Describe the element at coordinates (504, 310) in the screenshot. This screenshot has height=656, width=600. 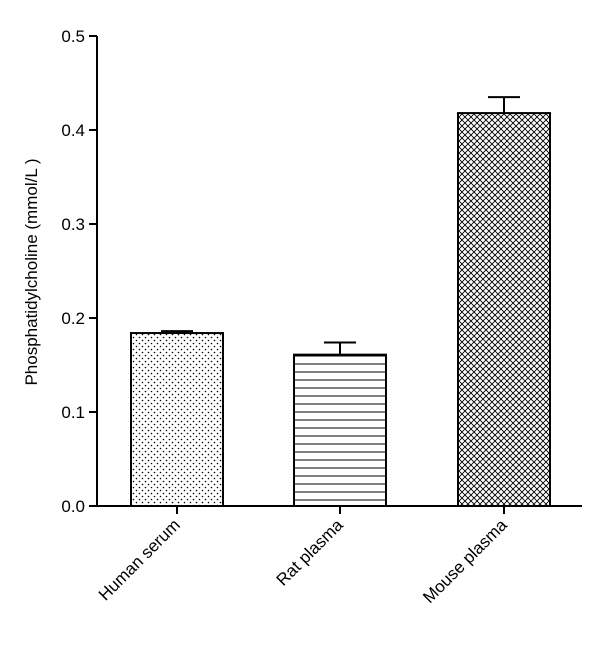
I see `bar-mouse-plasma` at that location.